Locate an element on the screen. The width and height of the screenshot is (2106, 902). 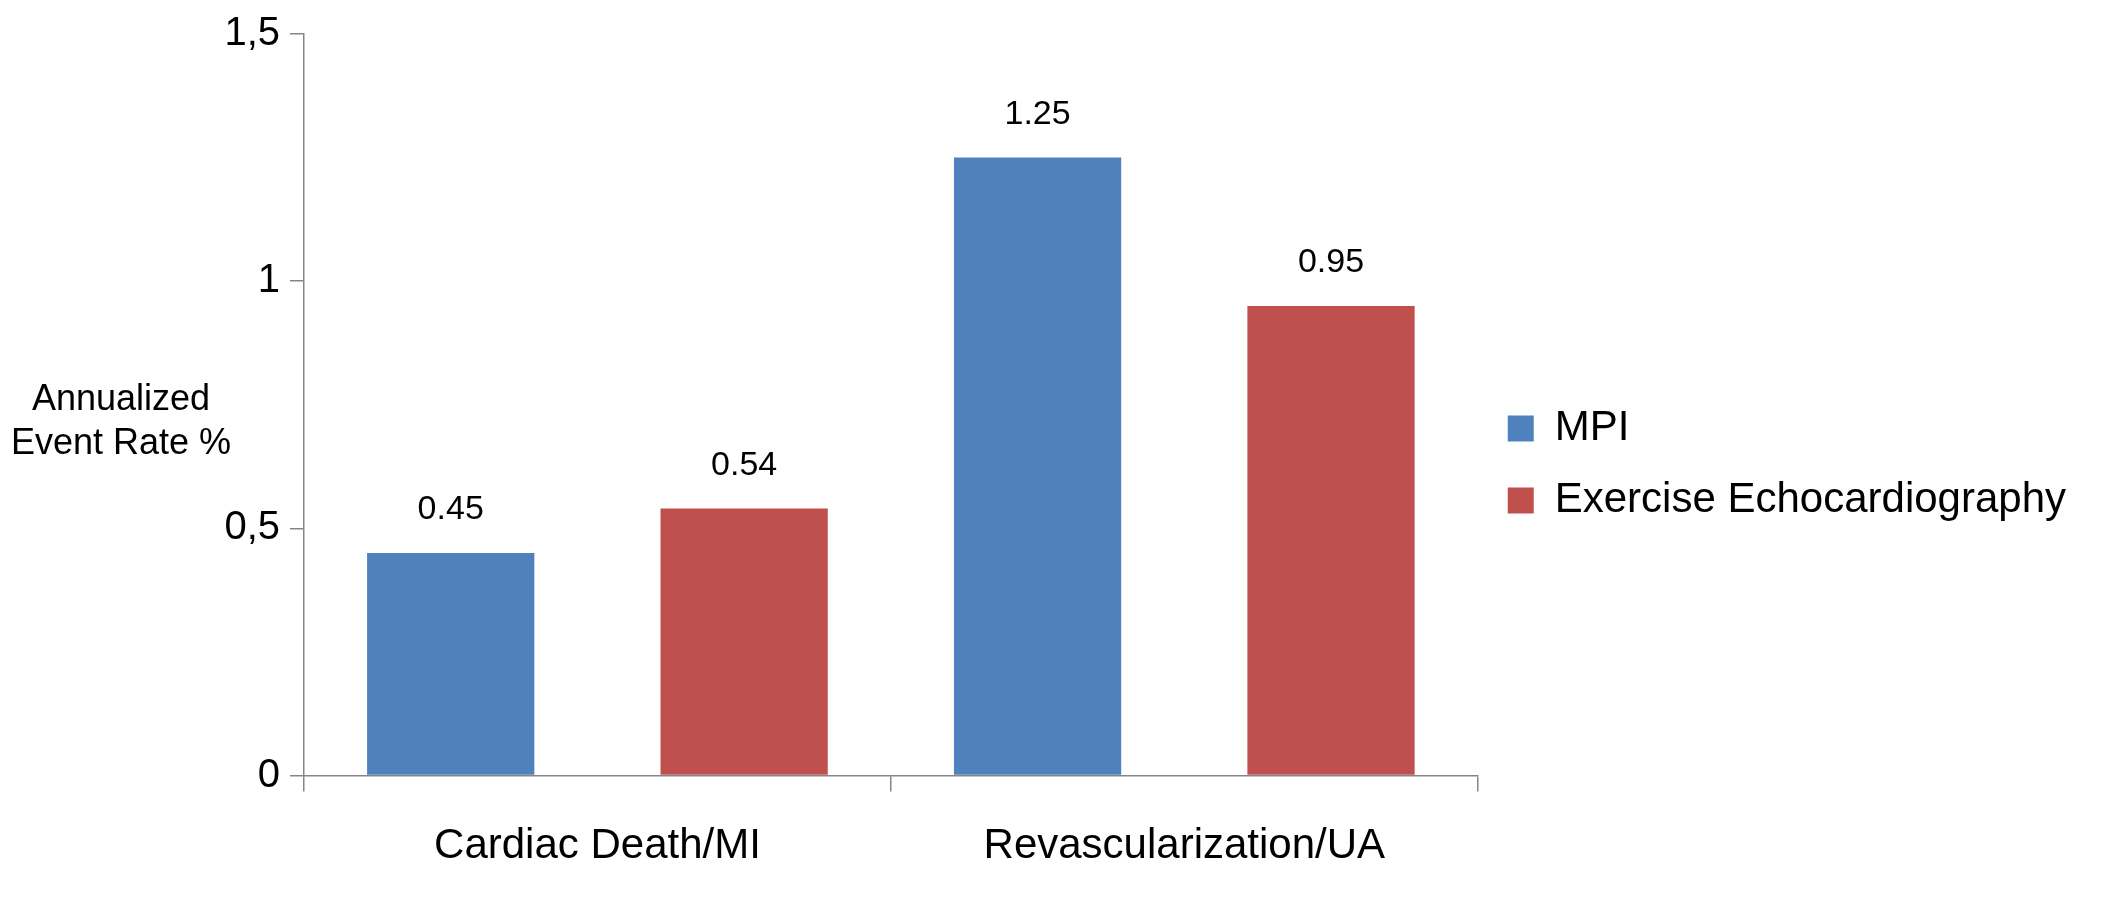
legend-label: MPI is located at coordinates (1592, 426).